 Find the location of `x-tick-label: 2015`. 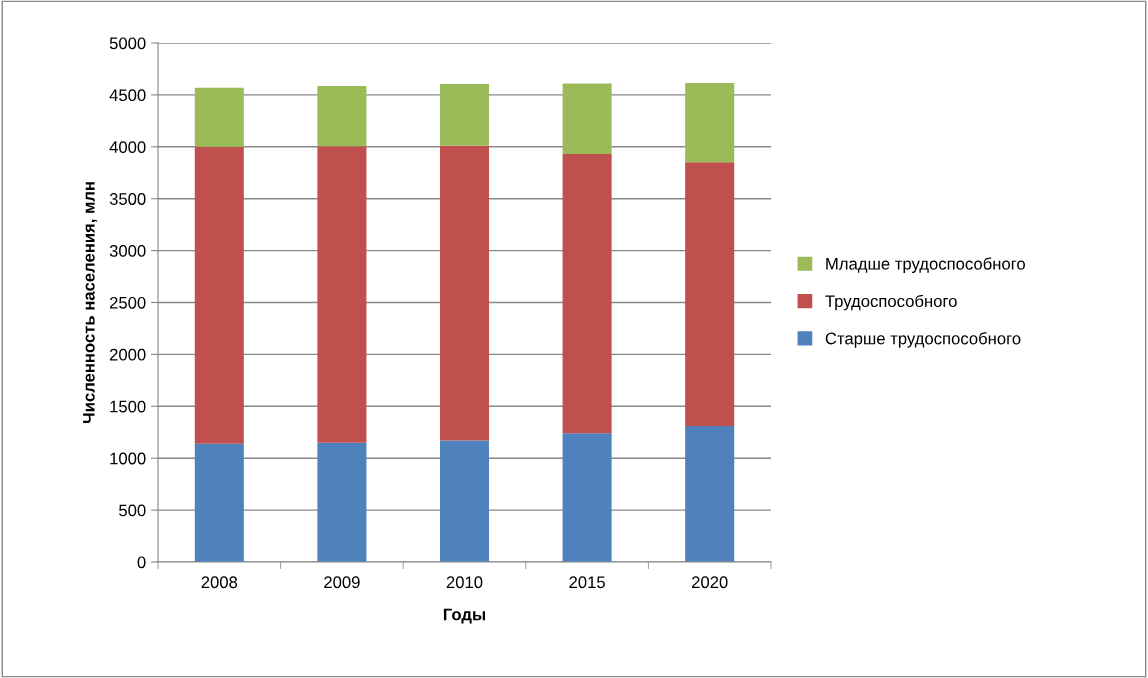

x-tick-label: 2015 is located at coordinates (587, 582).